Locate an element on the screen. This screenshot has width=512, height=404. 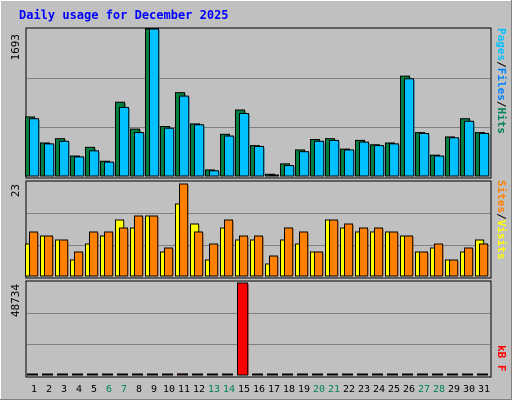
day-label-12: 12 is located at coordinates (199, 389).